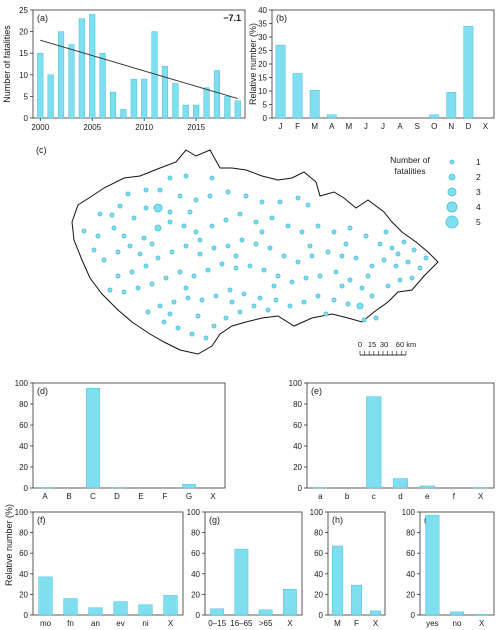 The image size is (500, 630). What do you see at coordinates (262, 91) in the screenshot?
I see `ytick-label: 10` at bounding box center [262, 91].